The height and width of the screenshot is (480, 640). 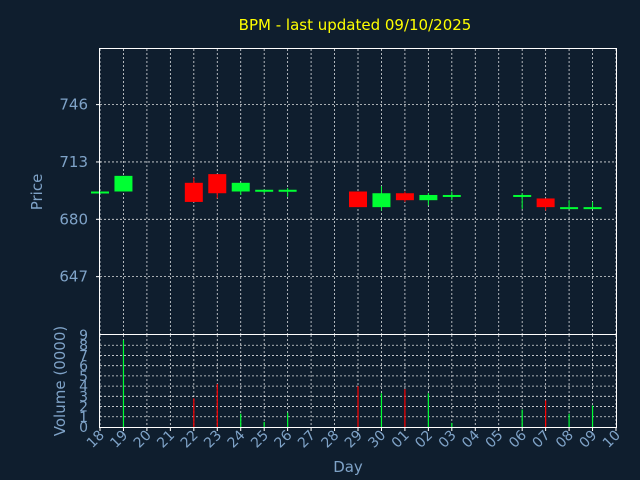 What do you see at coordinates (354, 440) in the screenshot?
I see `x-tick-label: 29` at bounding box center [354, 440].